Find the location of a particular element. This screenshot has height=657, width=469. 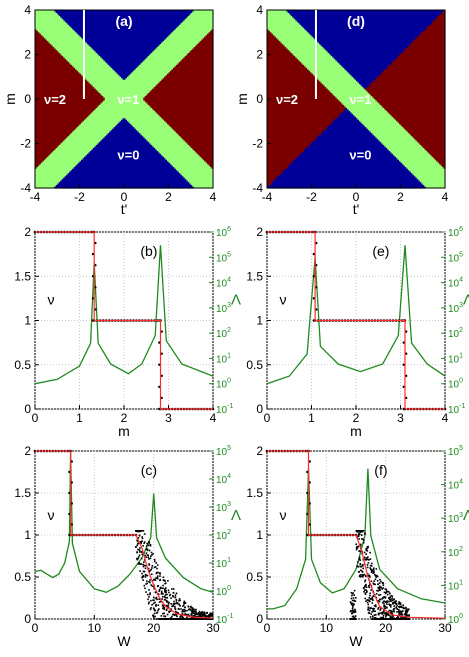

x-tick-label: -2 is located at coordinates (311, 197).